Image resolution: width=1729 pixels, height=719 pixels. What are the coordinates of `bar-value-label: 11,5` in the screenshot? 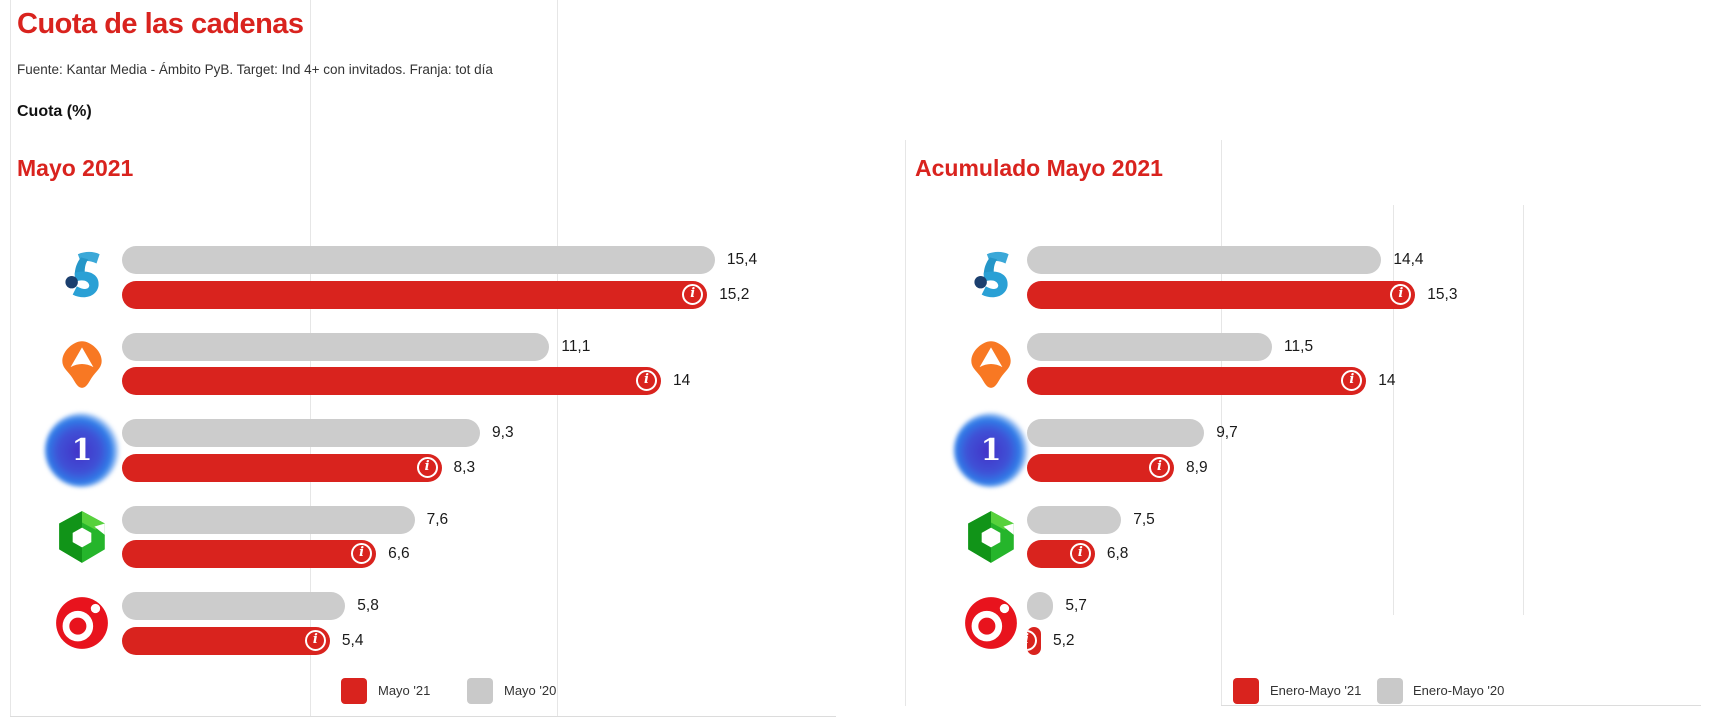 It's located at (1299, 346).